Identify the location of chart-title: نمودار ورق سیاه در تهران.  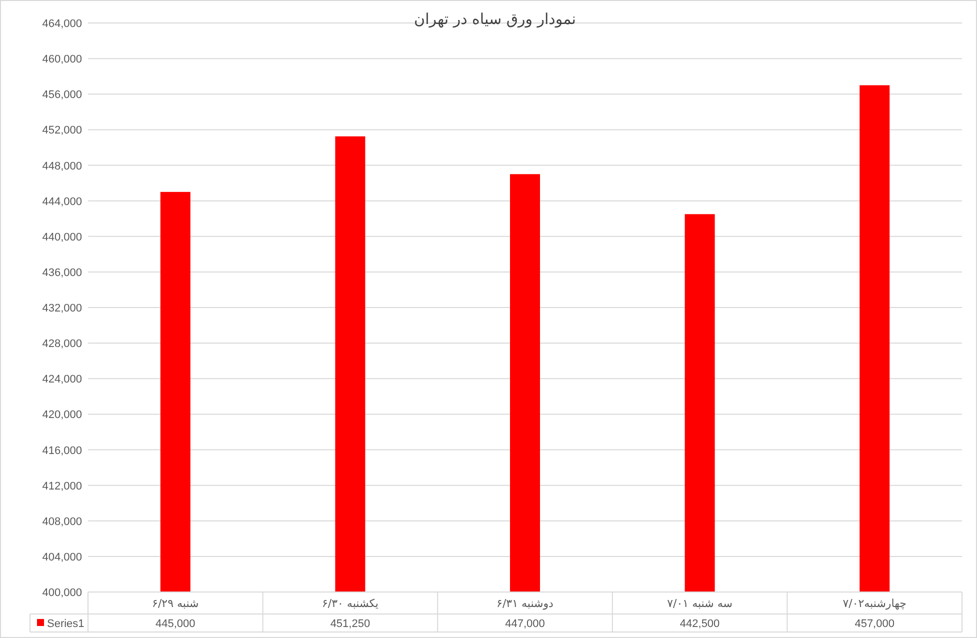
(495, 19).